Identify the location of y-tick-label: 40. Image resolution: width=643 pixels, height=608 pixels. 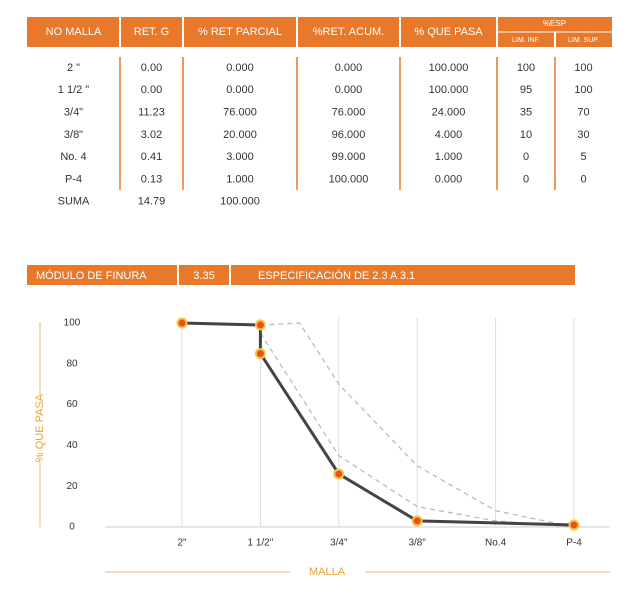
(72, 445).